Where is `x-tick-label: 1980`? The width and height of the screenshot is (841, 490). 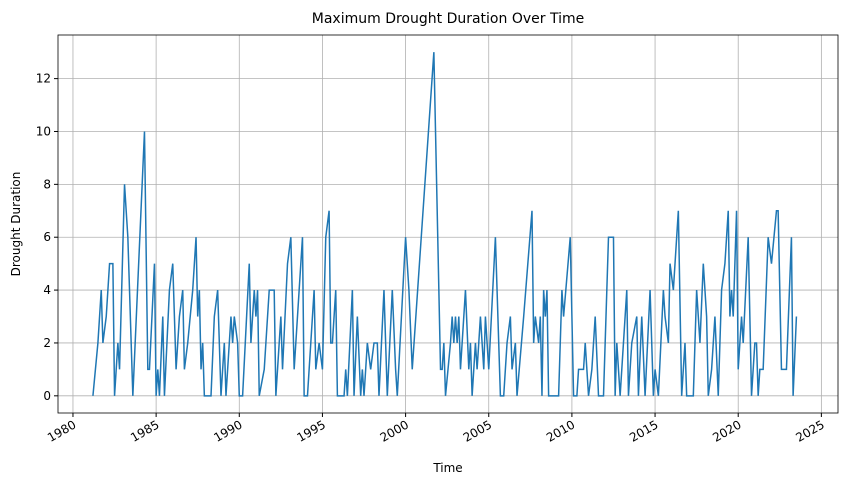
x-tick-label: 1980 is located at coordinates (61, 430).